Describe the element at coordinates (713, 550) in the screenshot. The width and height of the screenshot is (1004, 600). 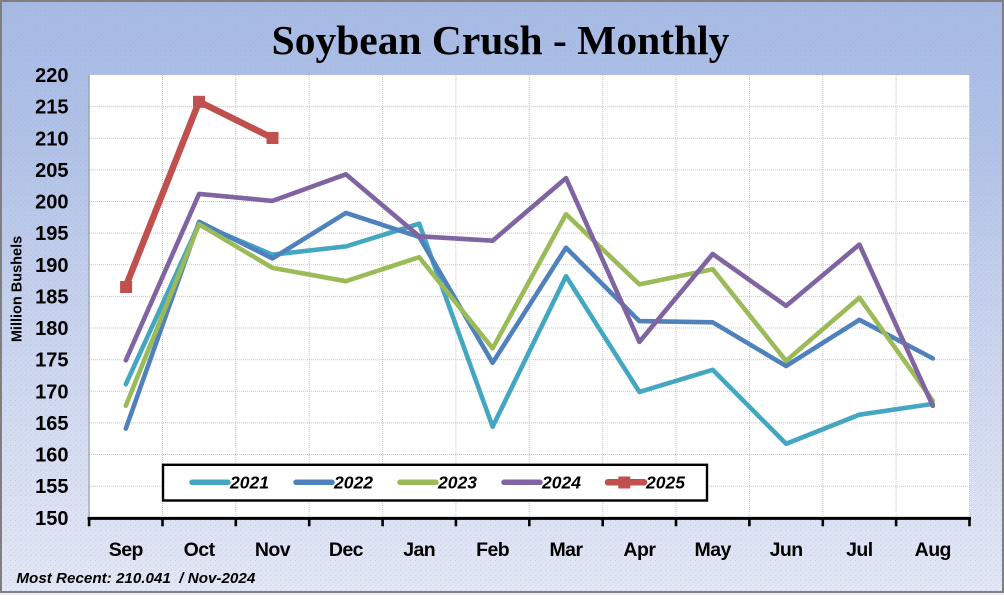
I see `svg-text: May` at that location.